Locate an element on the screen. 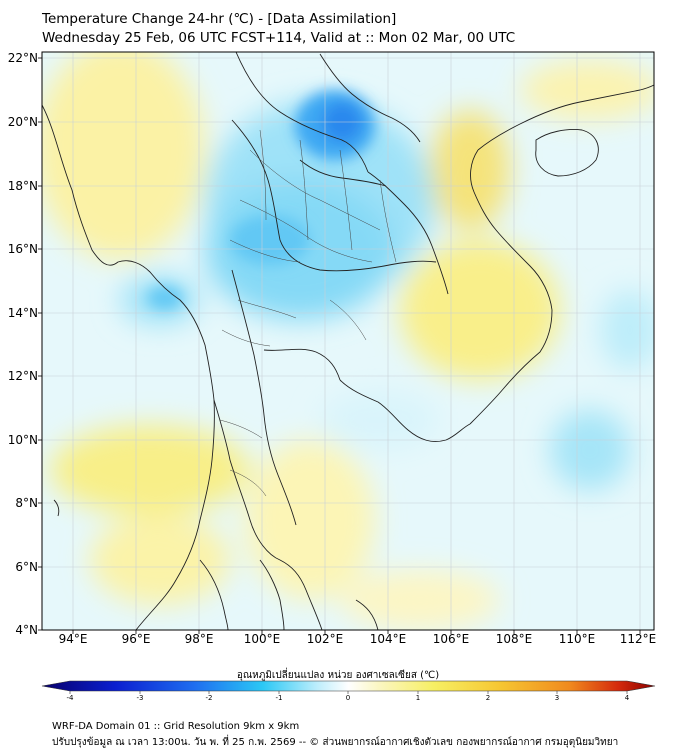 The image size is (676, 756). lat-label-12n: 12°N is located at coordinates (22, 376).